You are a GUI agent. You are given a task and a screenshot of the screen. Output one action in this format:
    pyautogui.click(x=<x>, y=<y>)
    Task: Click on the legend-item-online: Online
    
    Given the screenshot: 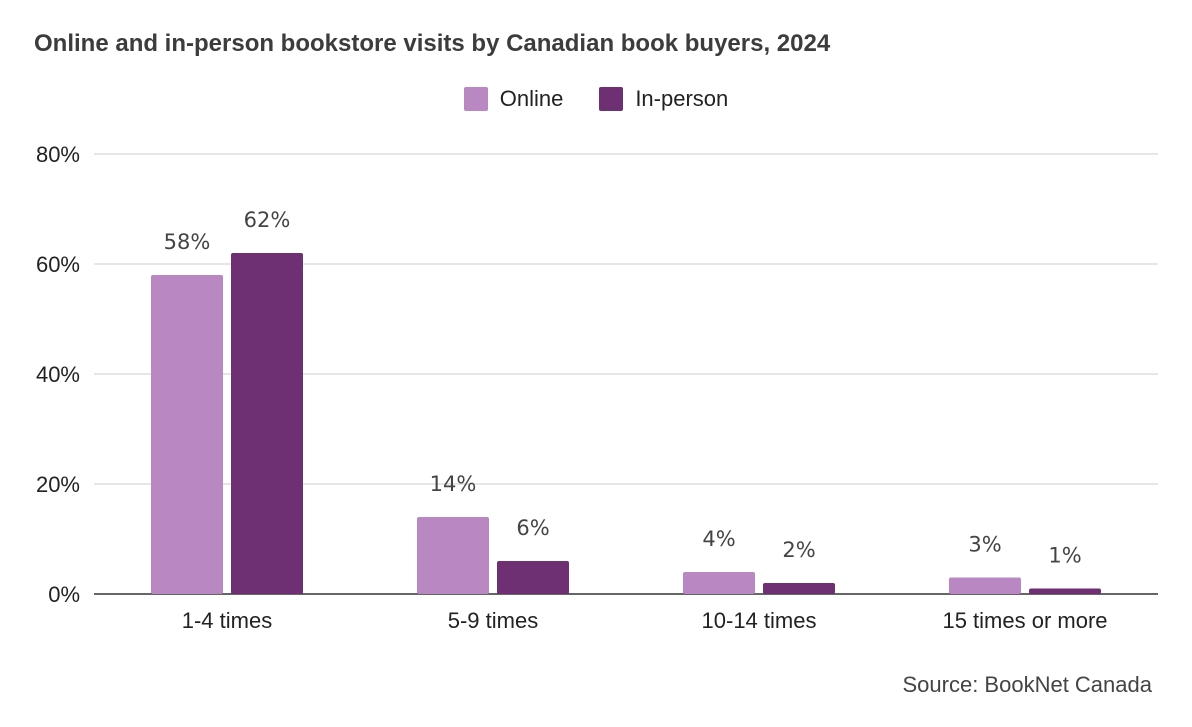 What is the action you would take?
    pyautogui.click(x=513, y=99)
    